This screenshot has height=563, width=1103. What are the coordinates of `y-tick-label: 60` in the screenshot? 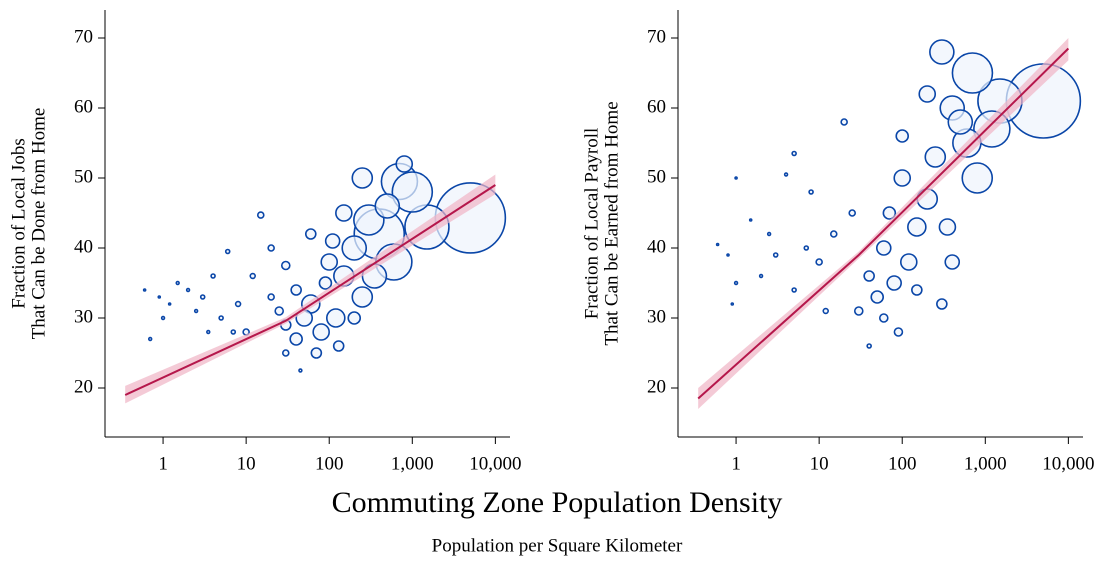 It's located at (83, 106).